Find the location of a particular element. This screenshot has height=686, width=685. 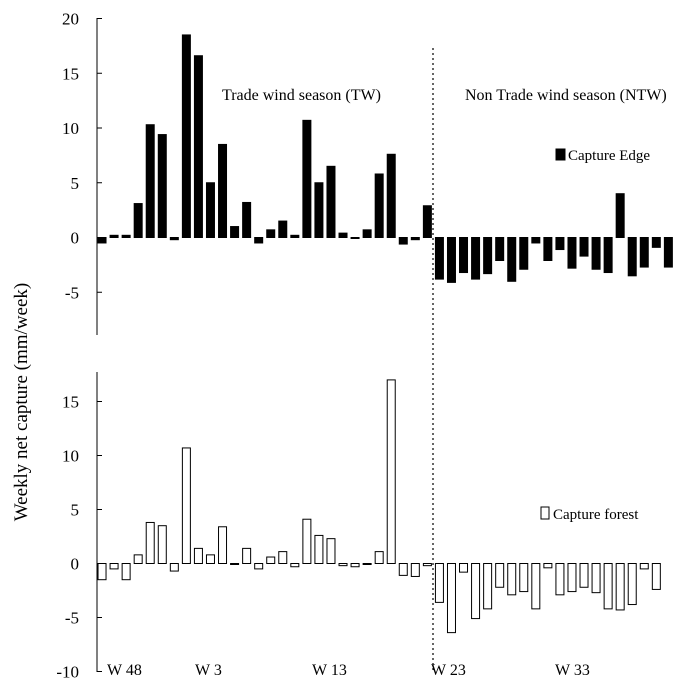

legend-edge-label: Capture Edge is located at coordinates (609, 156).